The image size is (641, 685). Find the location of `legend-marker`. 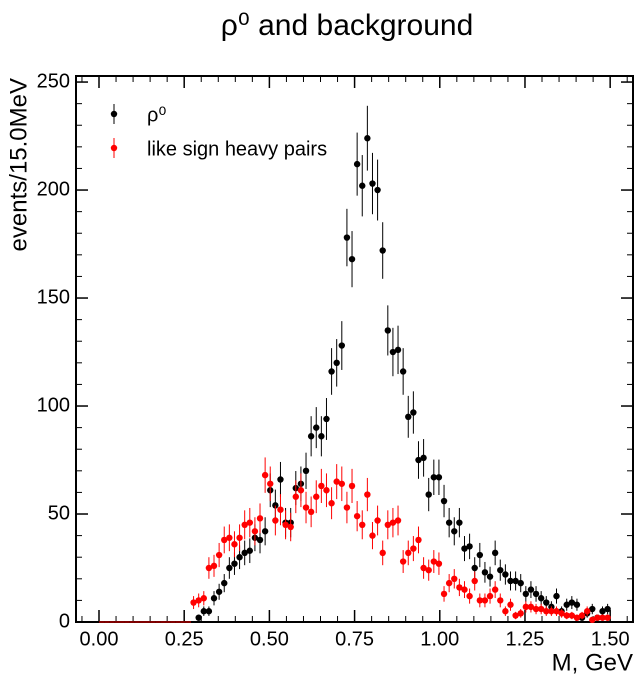

legend-marker is located at coordinates (114, 148).